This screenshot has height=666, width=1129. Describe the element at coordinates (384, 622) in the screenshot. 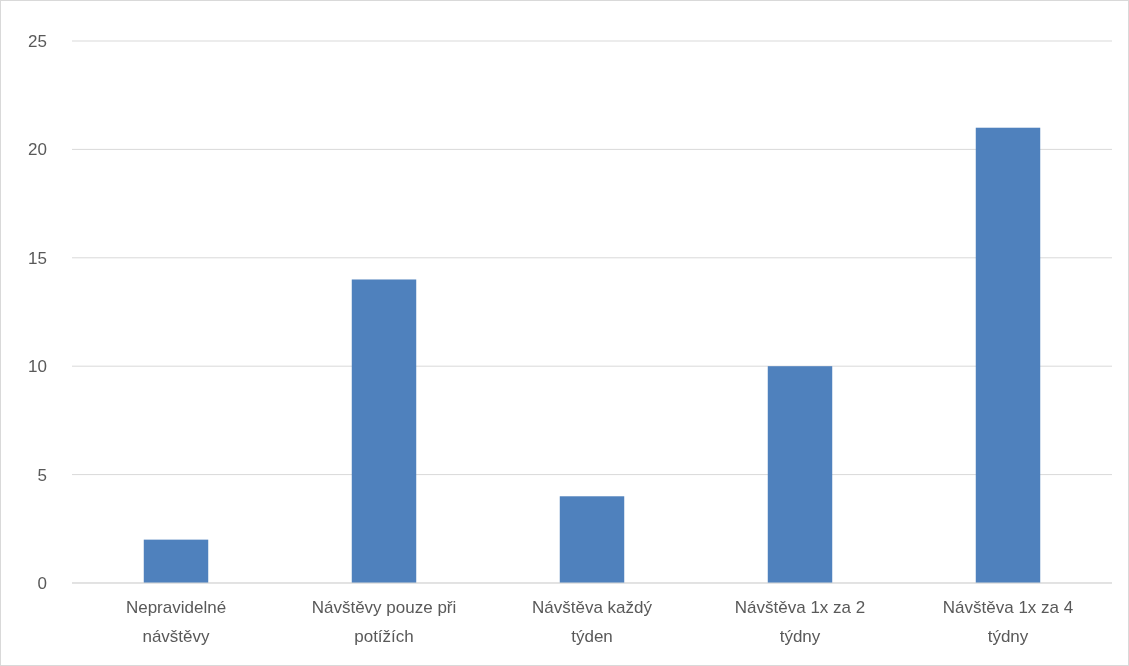

I see `x-tick-label: Návštěvy pouze při potížích` at that location.